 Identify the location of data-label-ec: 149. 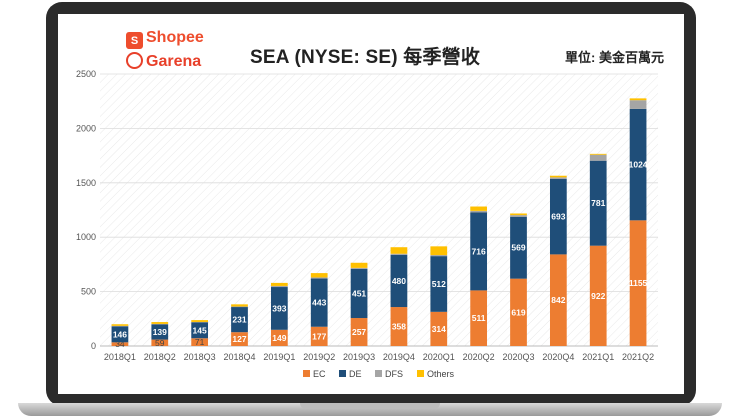
(279, 338).